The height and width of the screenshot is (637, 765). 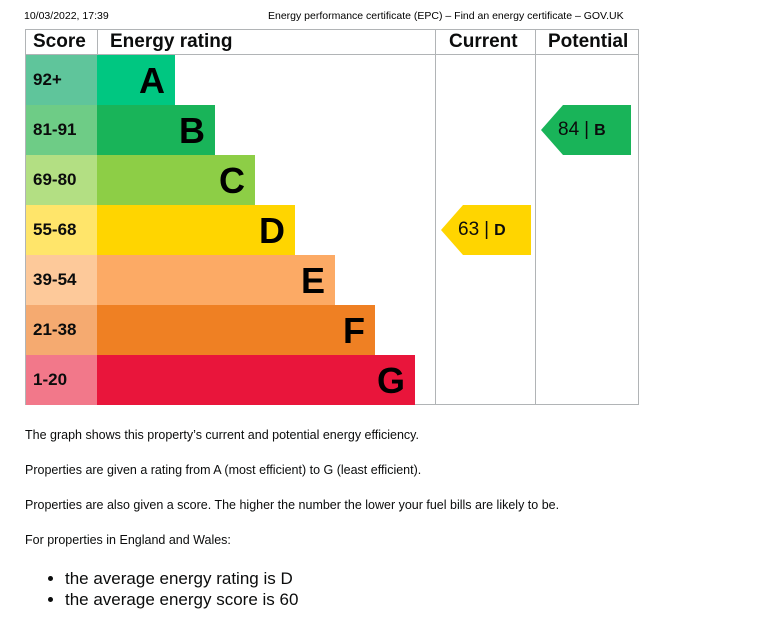 What do you see at coordinates (61, 80) in the screenshot?
I see `band-score-range: 92+` at bounding box center [61, 80].